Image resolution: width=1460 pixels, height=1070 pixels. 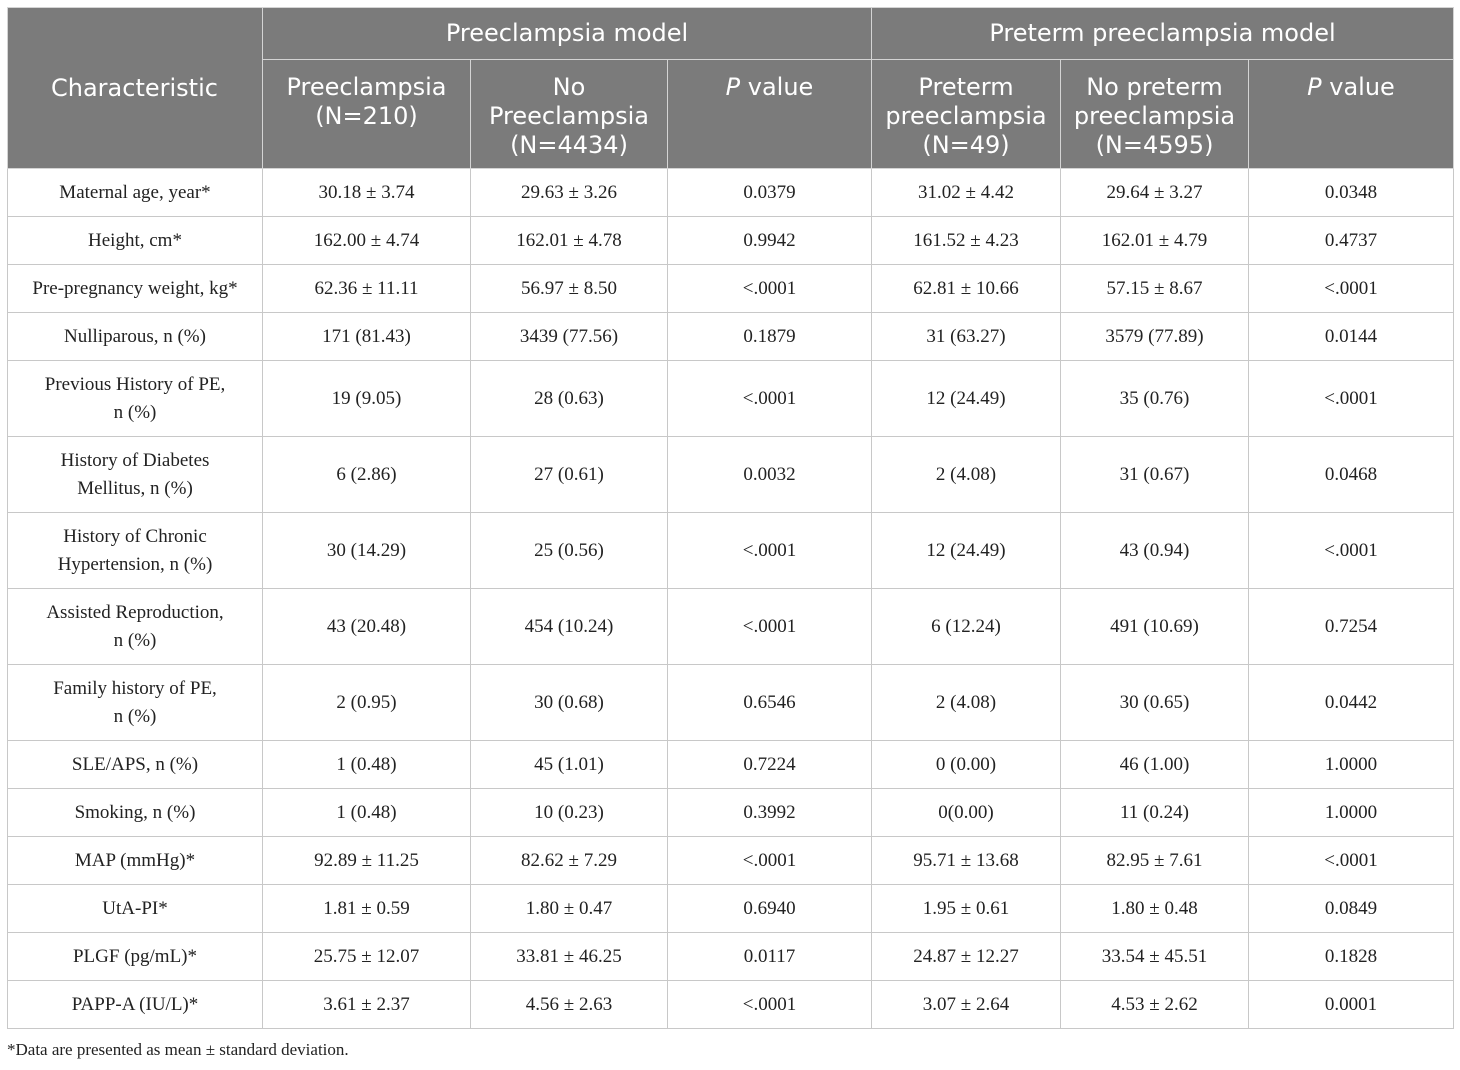 What do you see at coordinates (366, 956) in the screenshot?
I see `table-cell: 25.75 ± 12.07` at bounding box center [366, 956].